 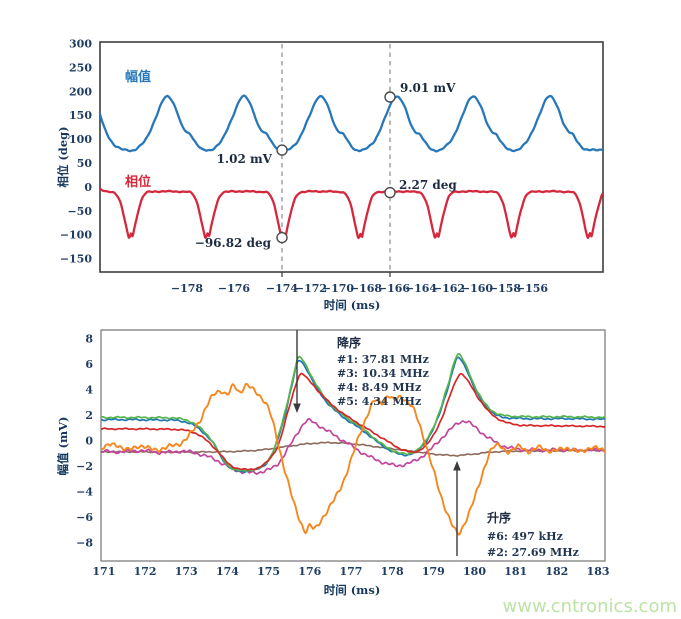 What do you see at coordinates (282, 150) in the screenshot?
I see `marker-amplitude-trough-point` at bounding box center [282, 150].